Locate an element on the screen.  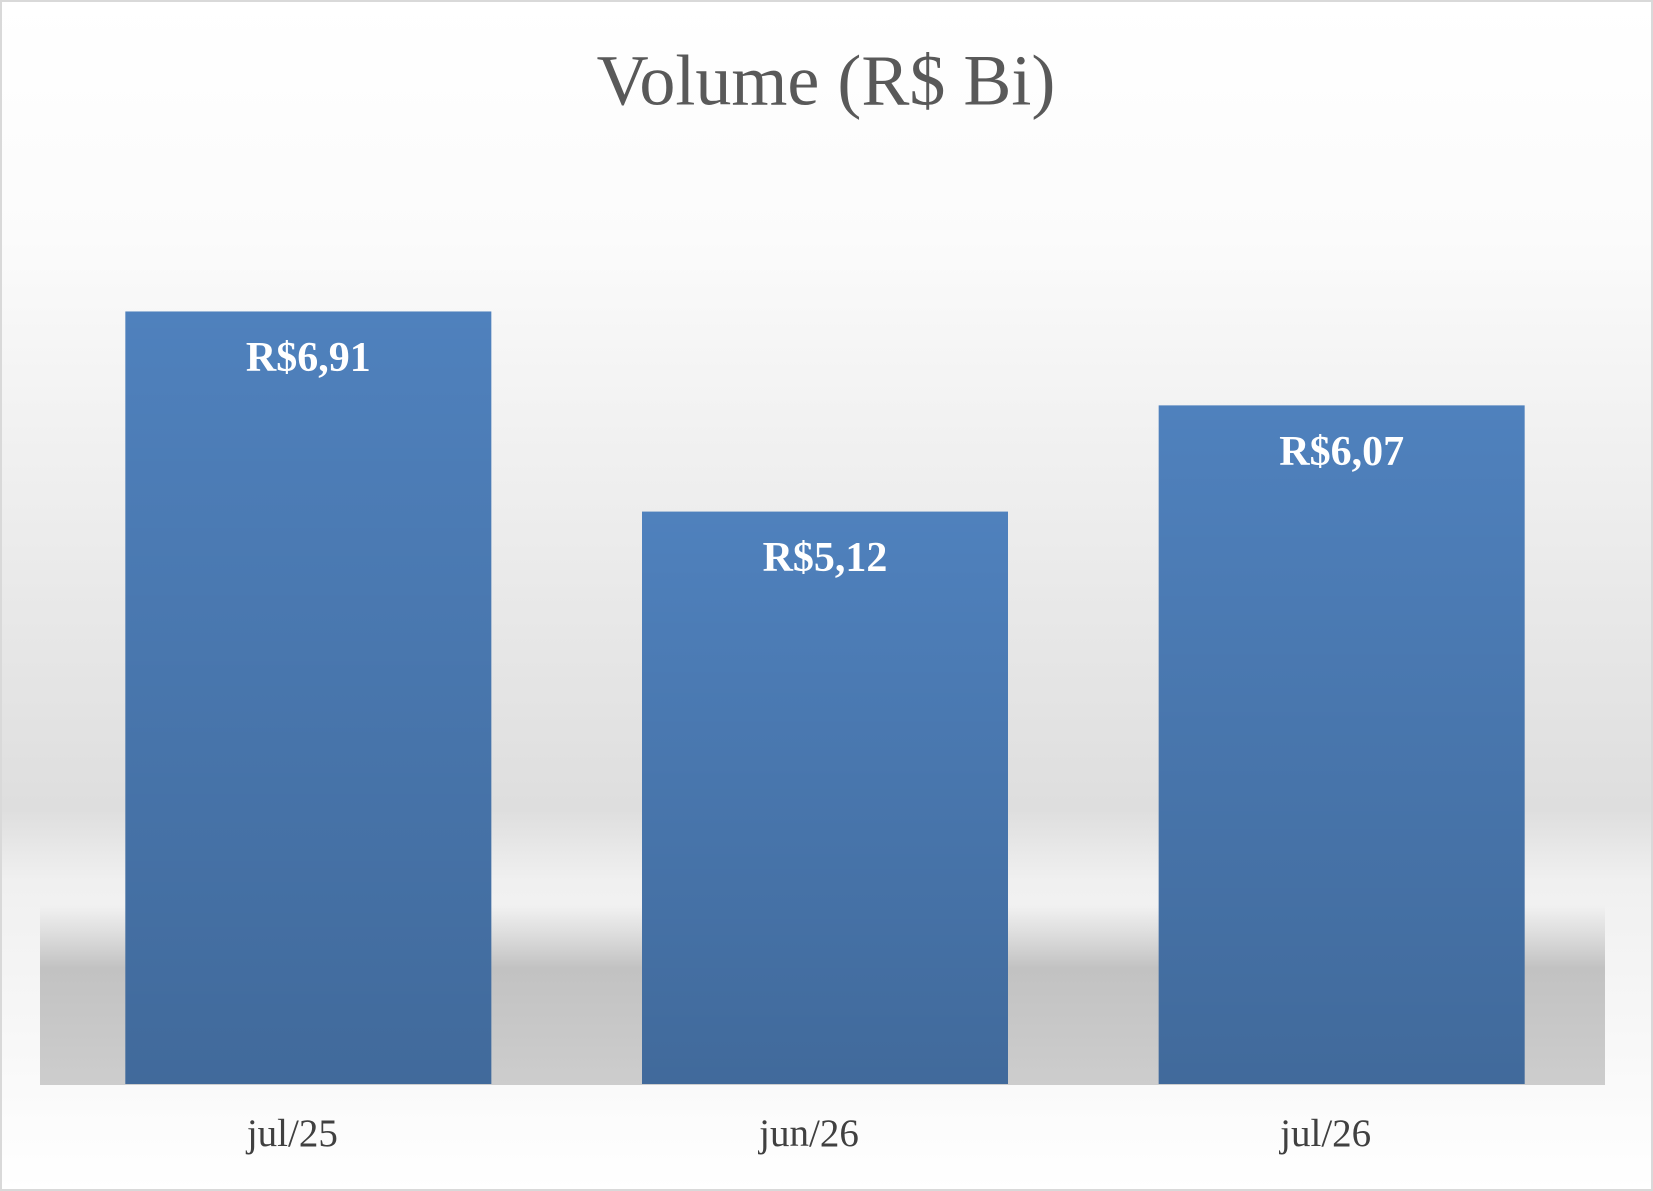
x-tick-label: jul/25 is located at coordinates (291, 1133).